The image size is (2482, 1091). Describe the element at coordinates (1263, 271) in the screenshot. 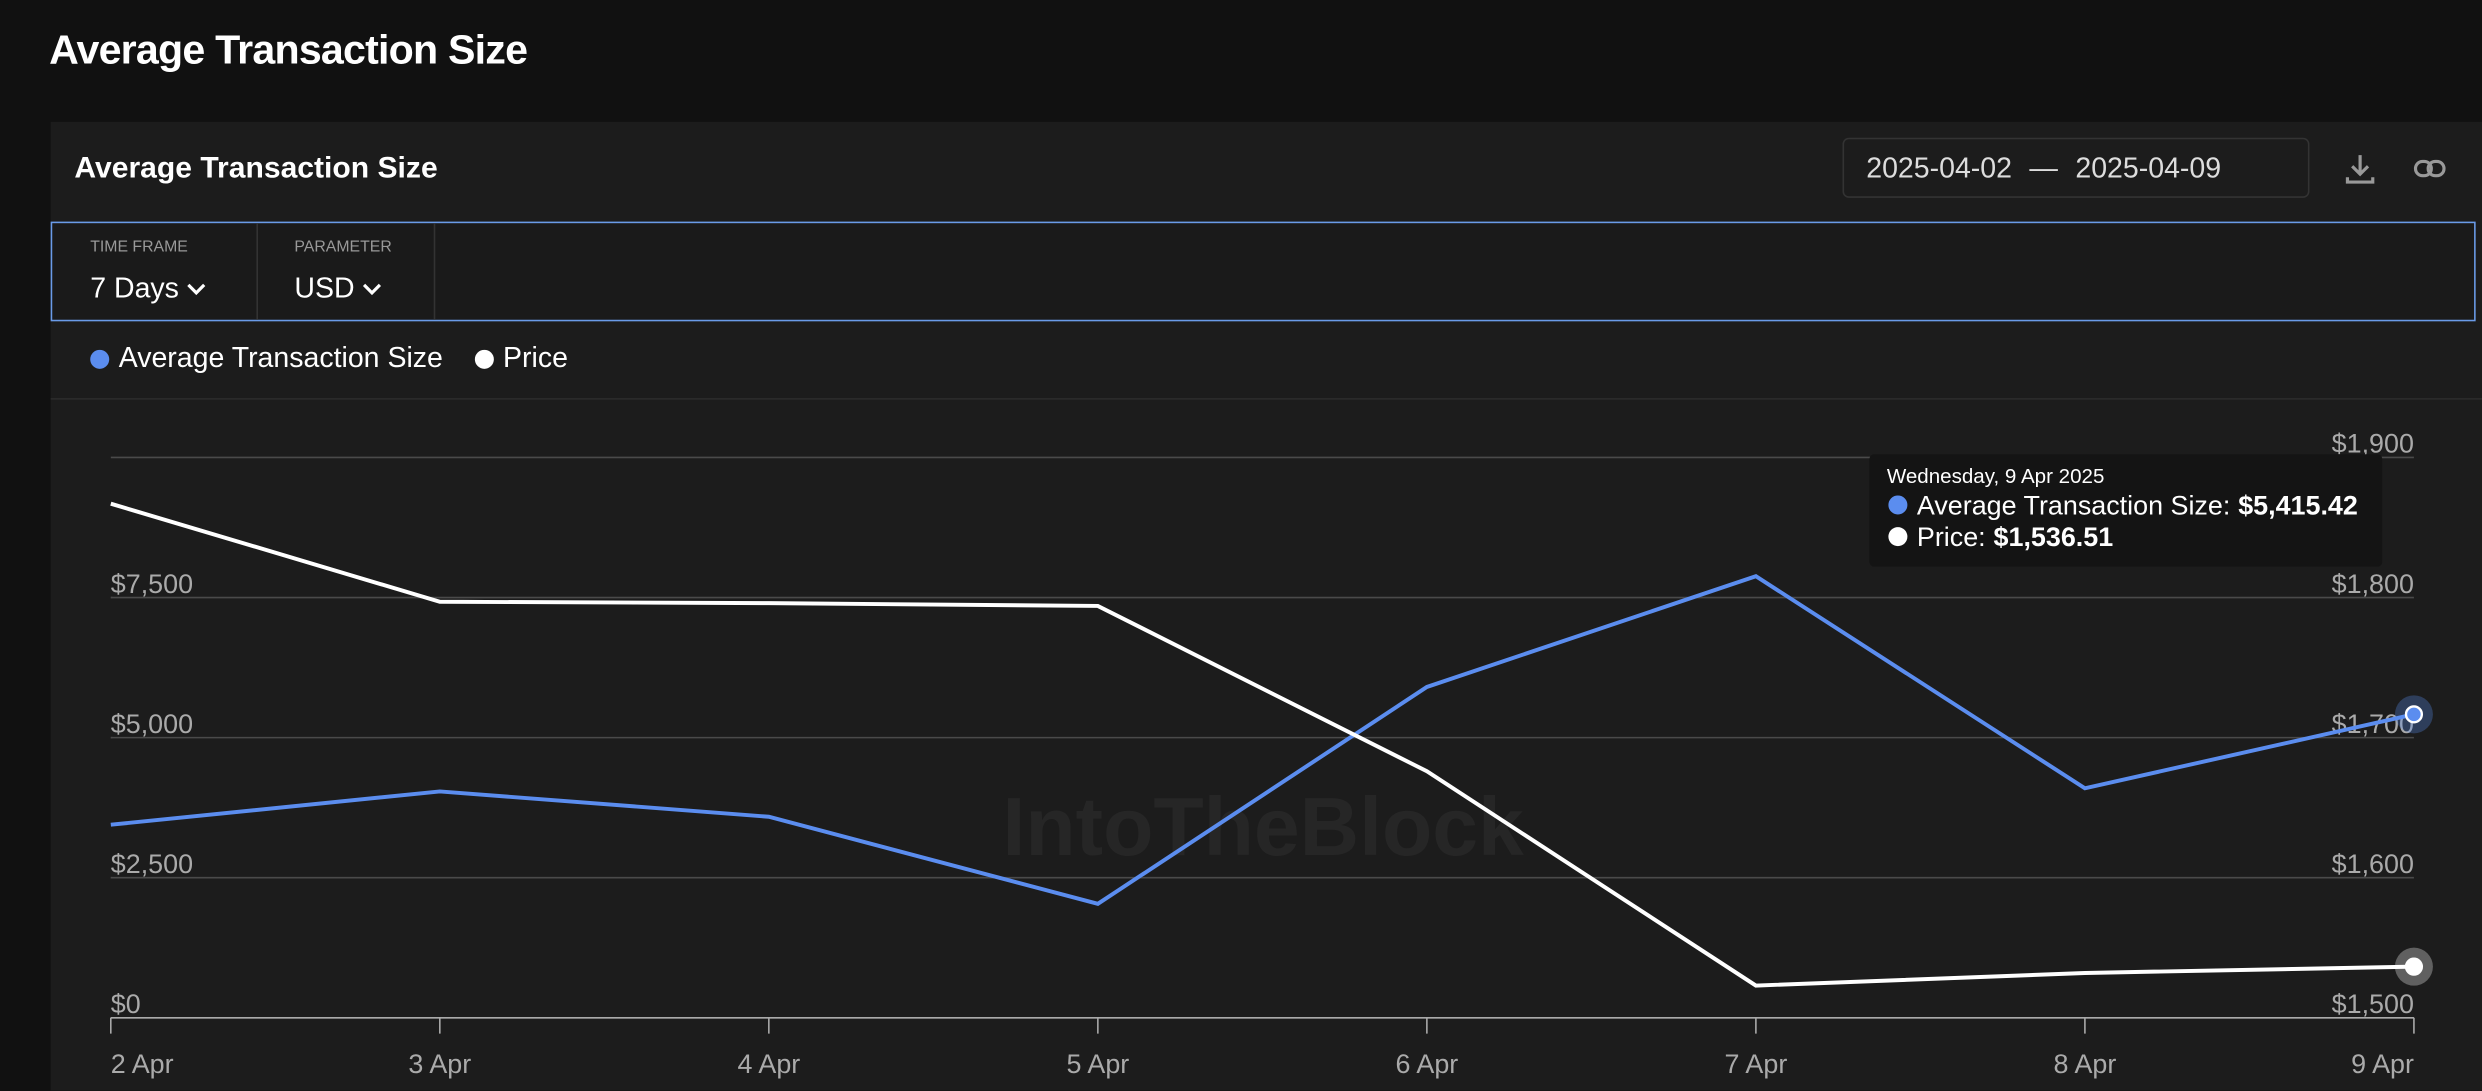

I see `filter-bar: TIME FRAME 7 Days PARAMETER USD` at that location.